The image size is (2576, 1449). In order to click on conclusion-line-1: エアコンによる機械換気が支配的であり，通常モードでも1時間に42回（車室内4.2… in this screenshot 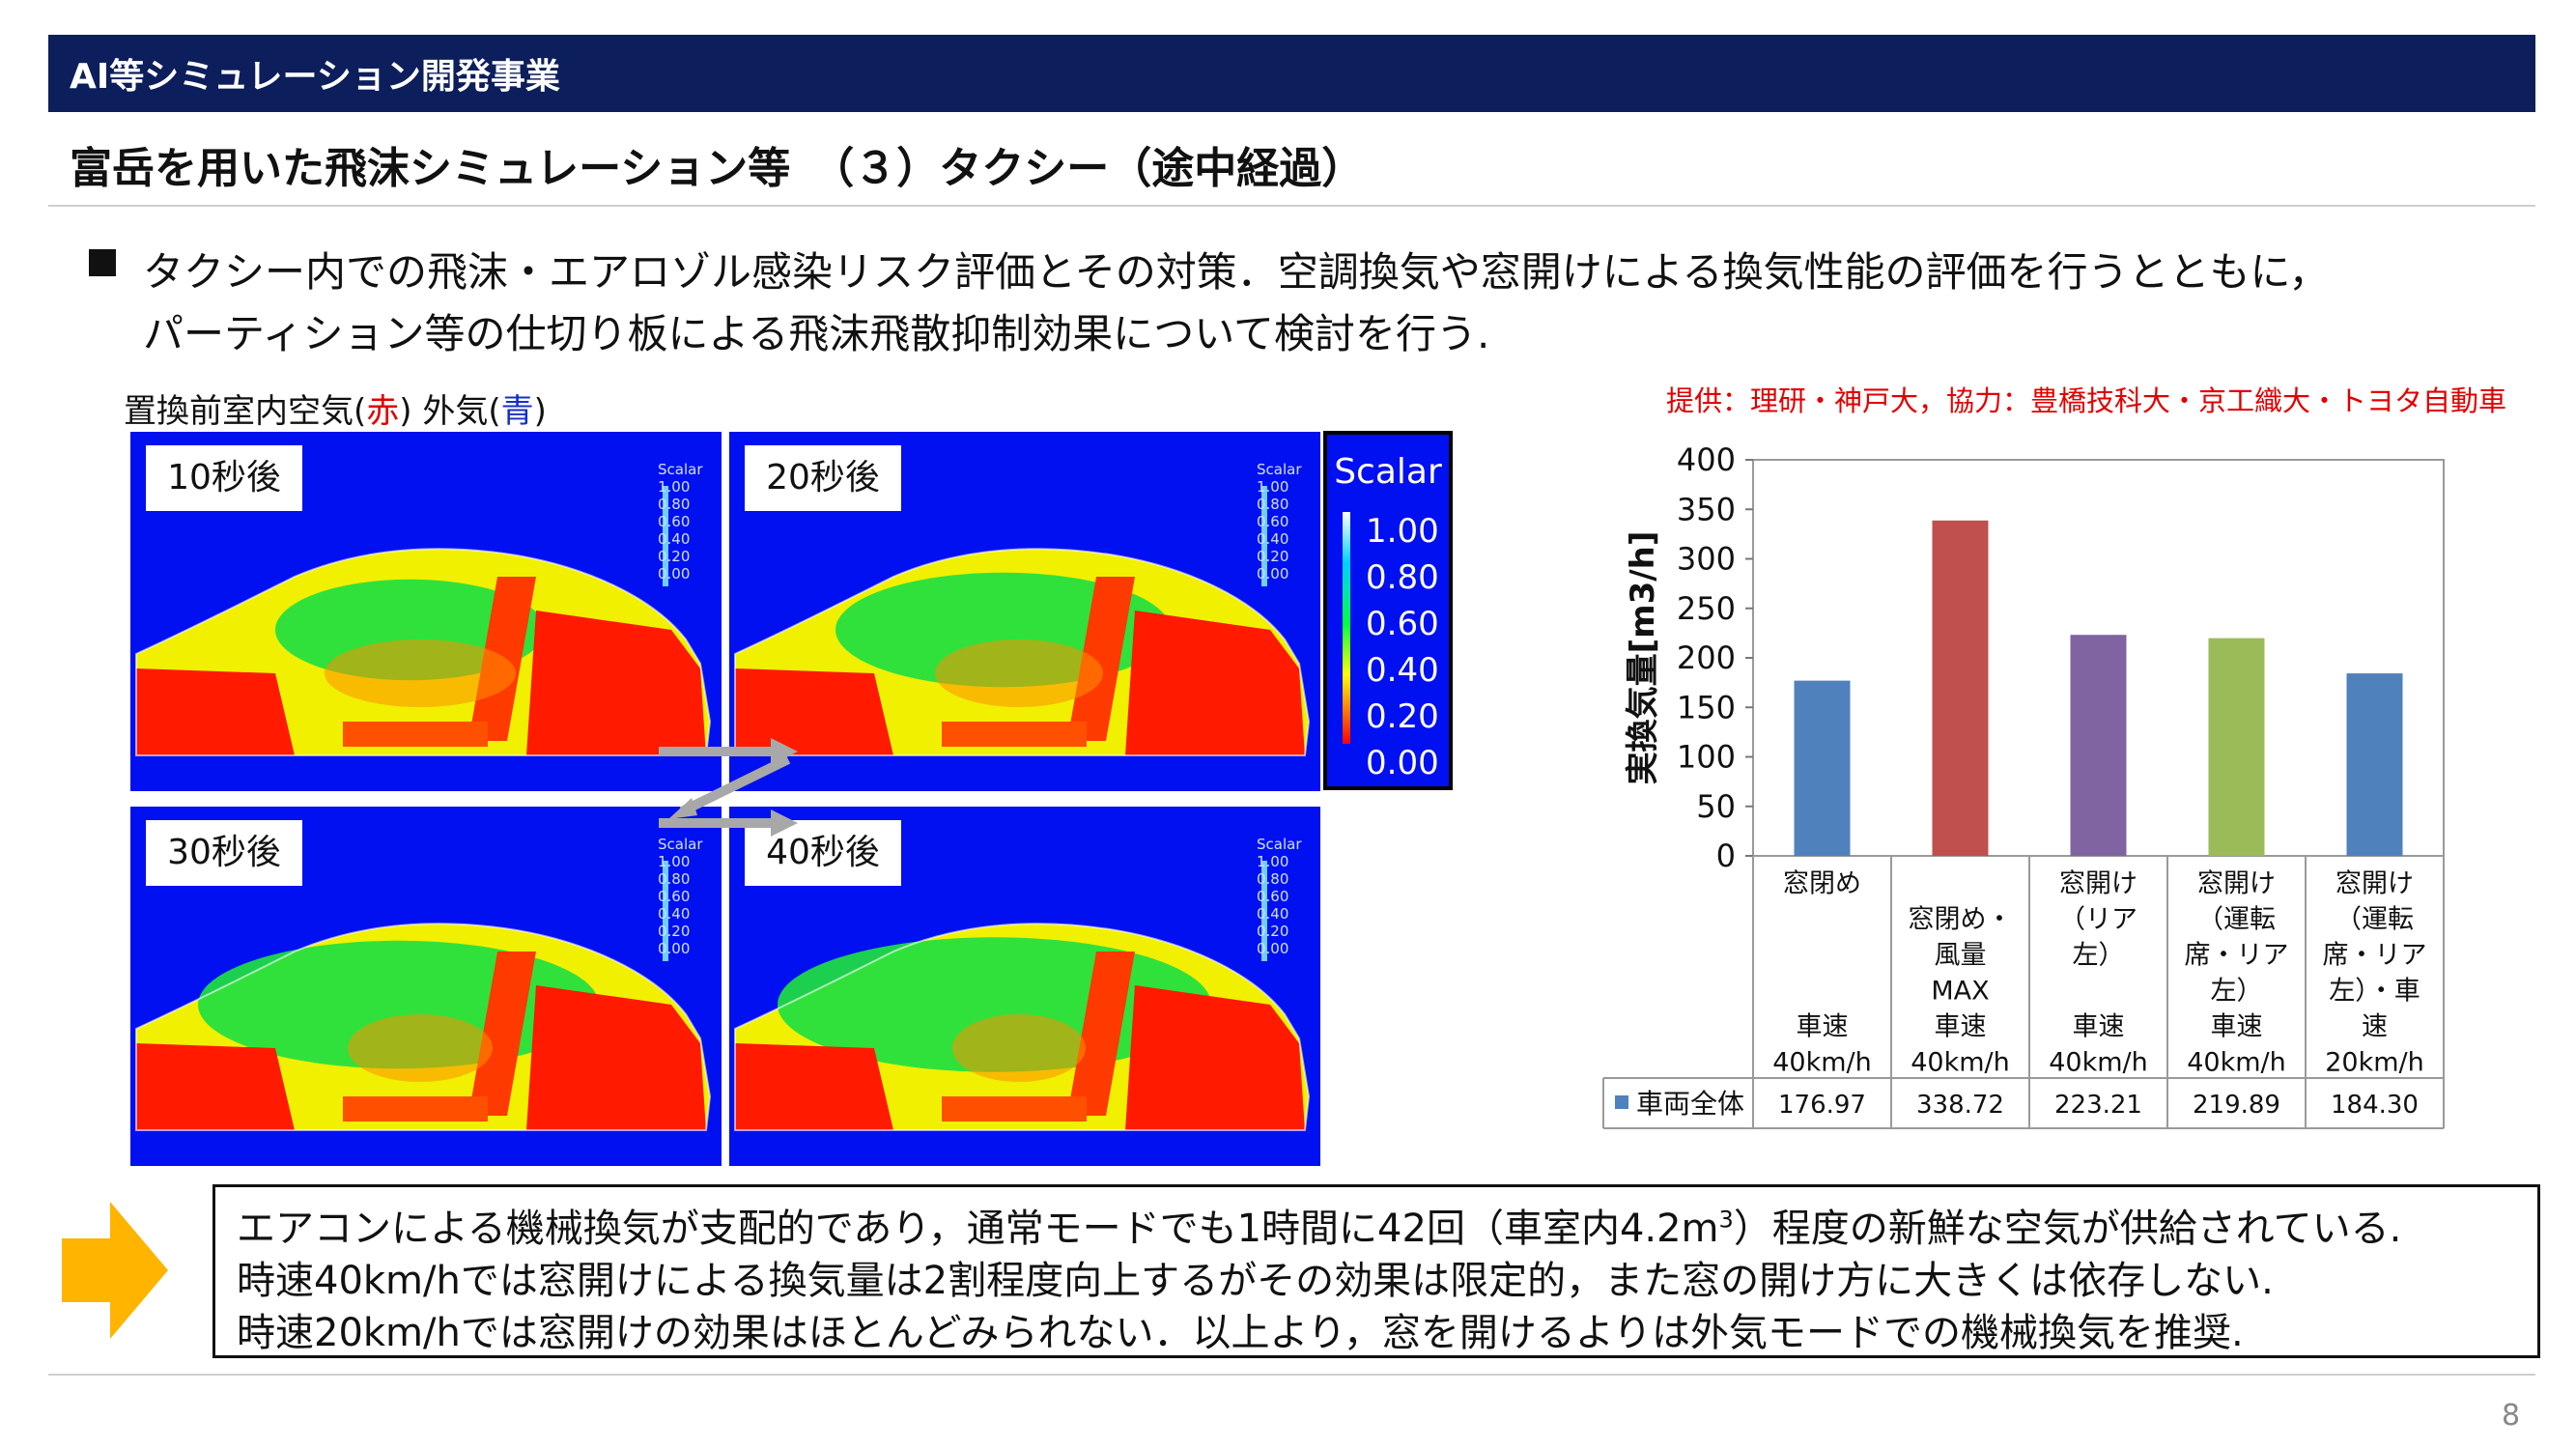, I will do `click(1319, 1225)`.